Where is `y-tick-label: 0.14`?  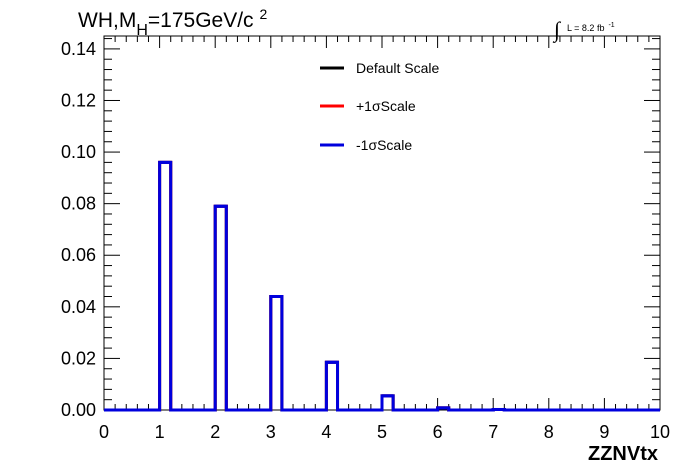 y-tick-label: 0.14 is located at coordinates (78, 49).